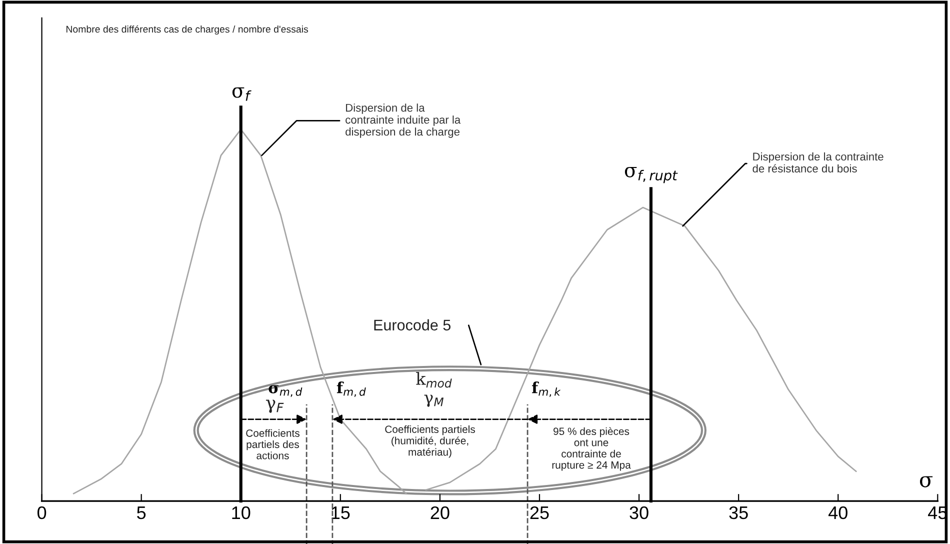 Image resolution: width=950 pixels, height=544 pixels. What do you see at coordinates (187, 30) in the screenshot?
I see `text: Nombre des différents cas de charges / nombre d'essais` at bounding box center [187, 30].